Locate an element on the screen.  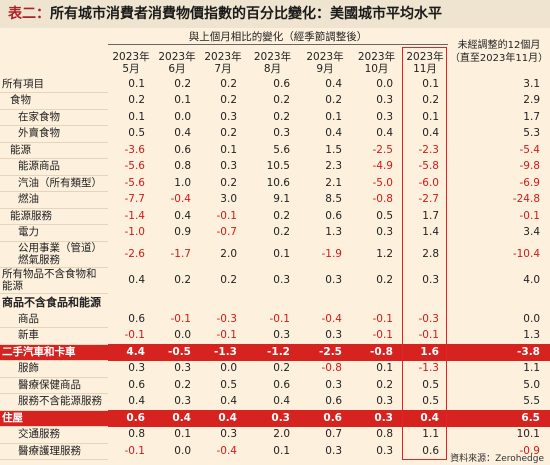
table-row: 交通服務 0.8 0.1 0.3 2.0 0.7 0.8 1.1 10.1 is located at coordinates (275, 435).